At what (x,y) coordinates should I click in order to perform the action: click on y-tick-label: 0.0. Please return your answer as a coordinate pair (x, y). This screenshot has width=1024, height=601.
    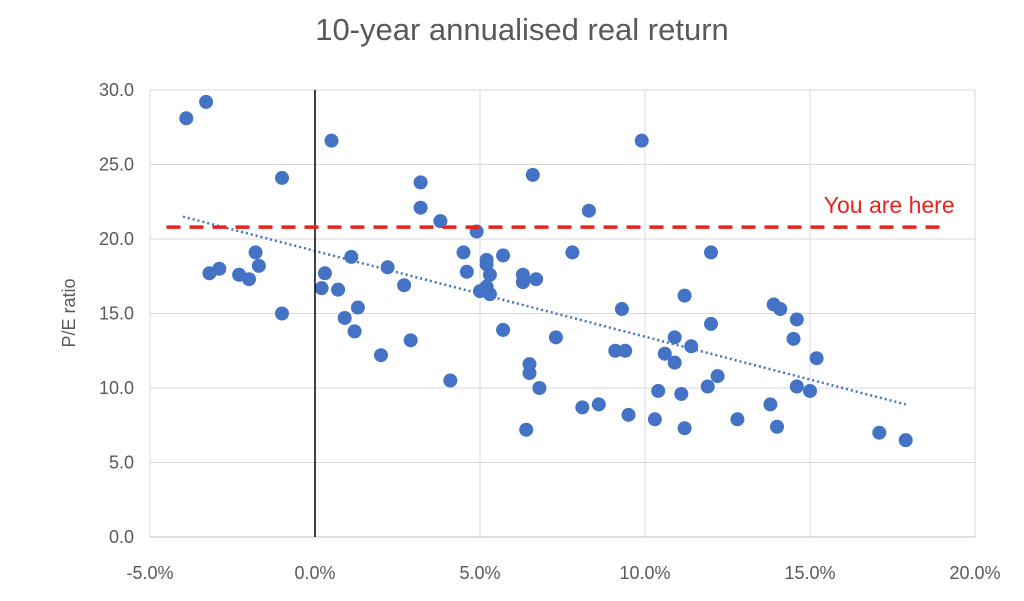
    Looking at the image, I should click on (121, 537).